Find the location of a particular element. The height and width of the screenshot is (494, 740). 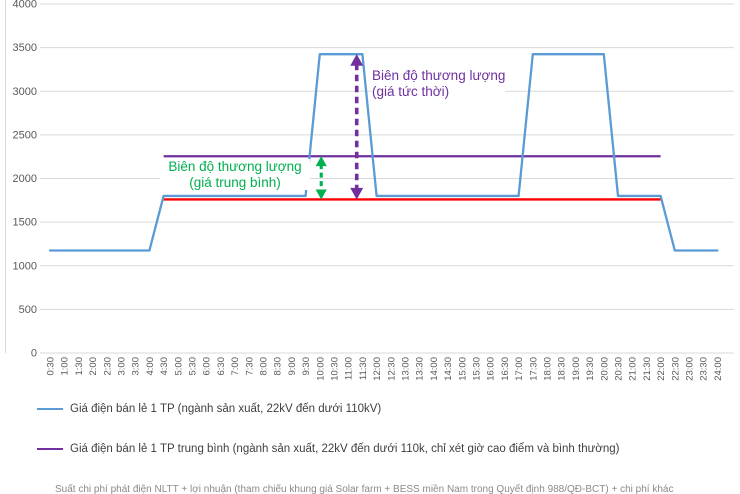

x-tick-label: 12:30 is located at coordinates (391, 369).